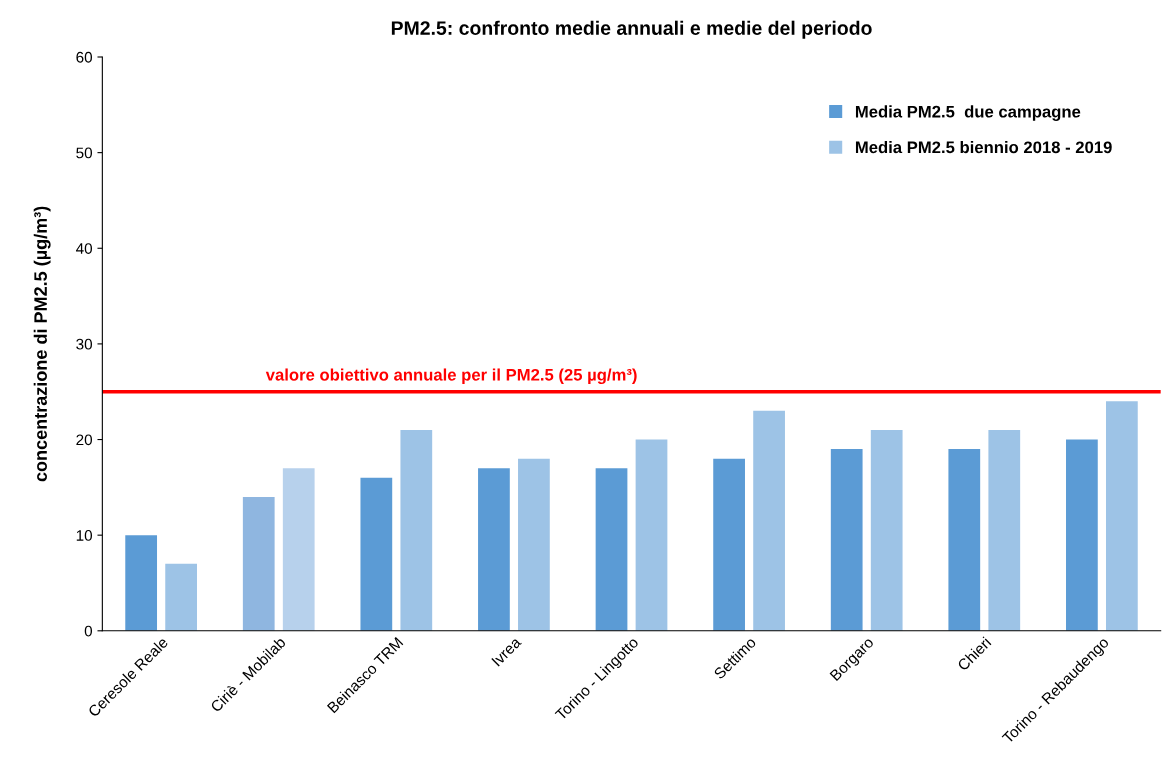 Image resolution: width=1163 pixels, height=760 pixels. Describe the element at coordinates (968, 113) in the screenshot. I see `legend-label: Media PM2.5 due campagne` at that location.